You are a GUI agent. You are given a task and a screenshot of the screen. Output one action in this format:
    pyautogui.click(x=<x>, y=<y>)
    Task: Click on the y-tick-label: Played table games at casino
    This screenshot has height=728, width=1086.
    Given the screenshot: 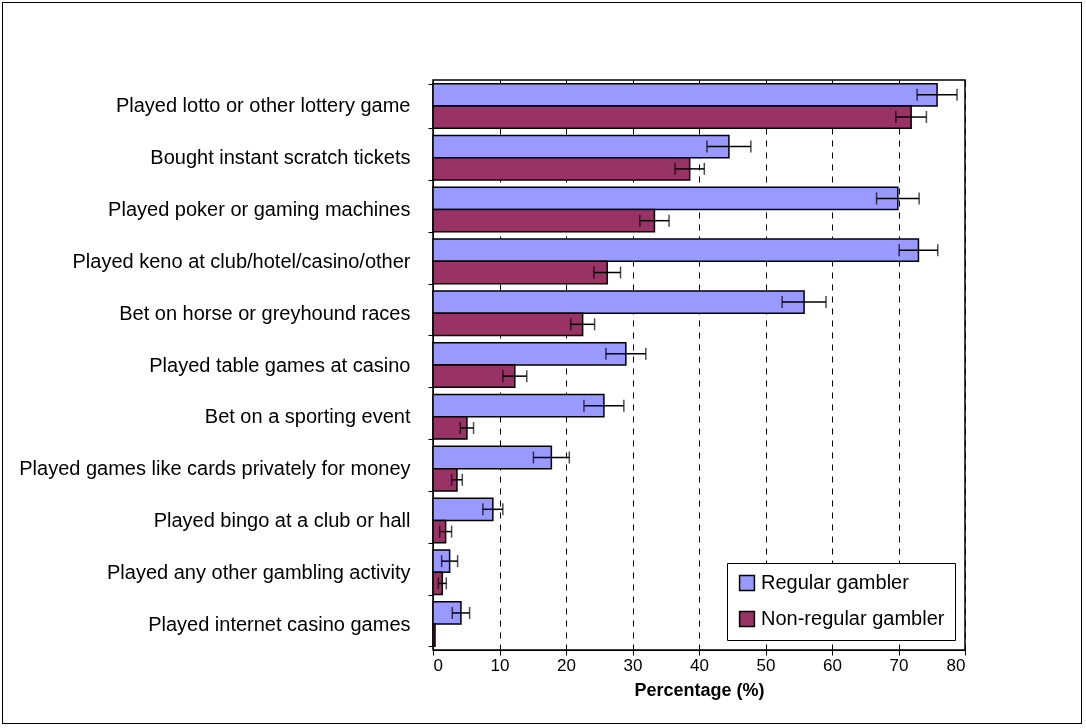 What is the action you would take?
    pyautogui.click(x=280, y=364)
    